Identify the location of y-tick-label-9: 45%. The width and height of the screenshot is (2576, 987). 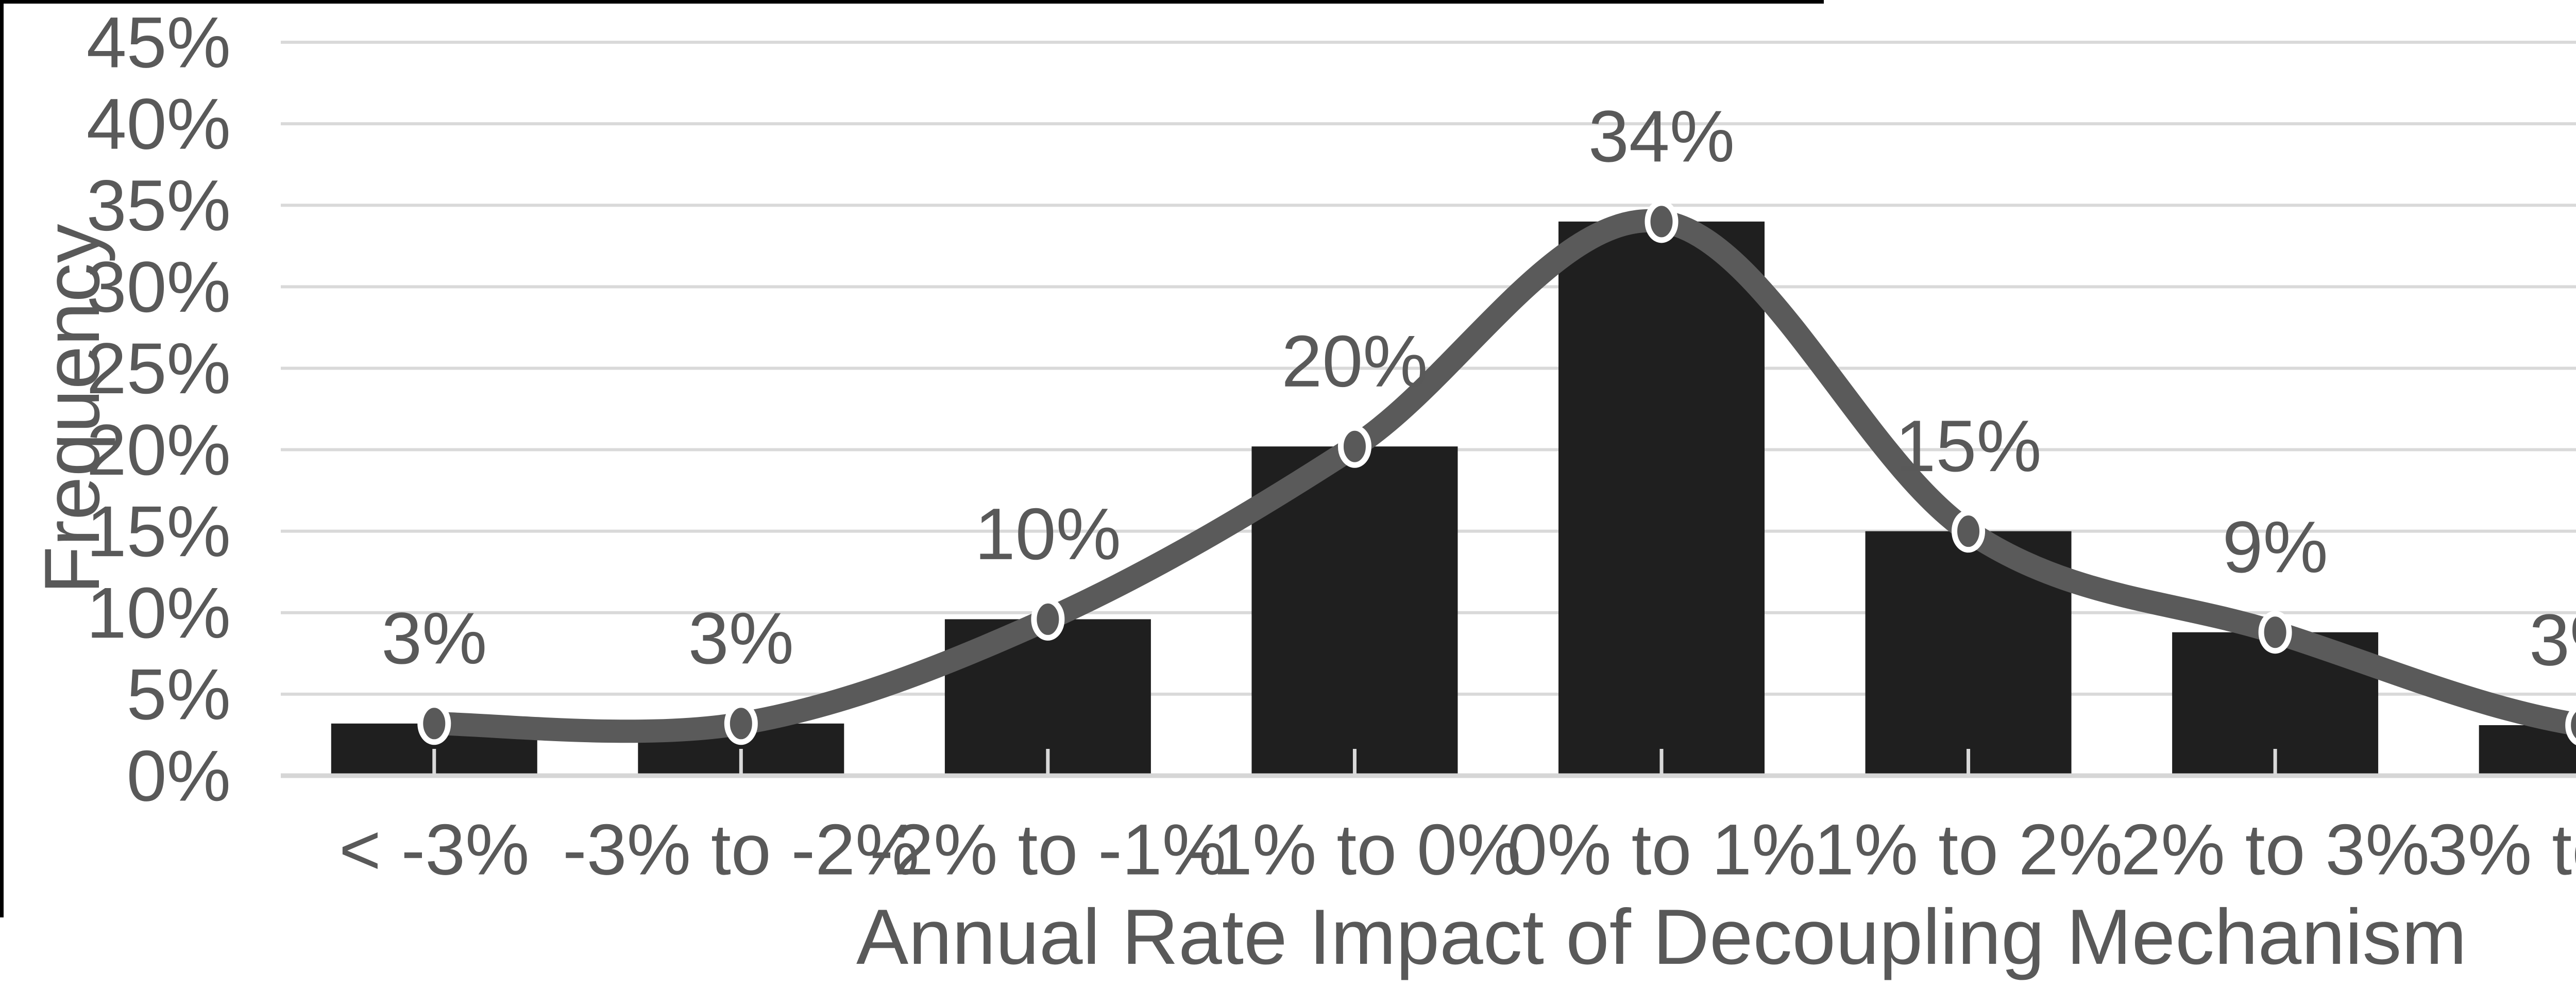
(159, 42).